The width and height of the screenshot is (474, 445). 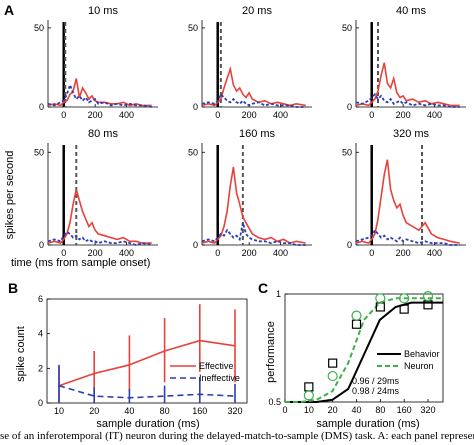 I want to click on subplot-5: 160 ms 0 50 0 200 400, so click(x=250, y=193).